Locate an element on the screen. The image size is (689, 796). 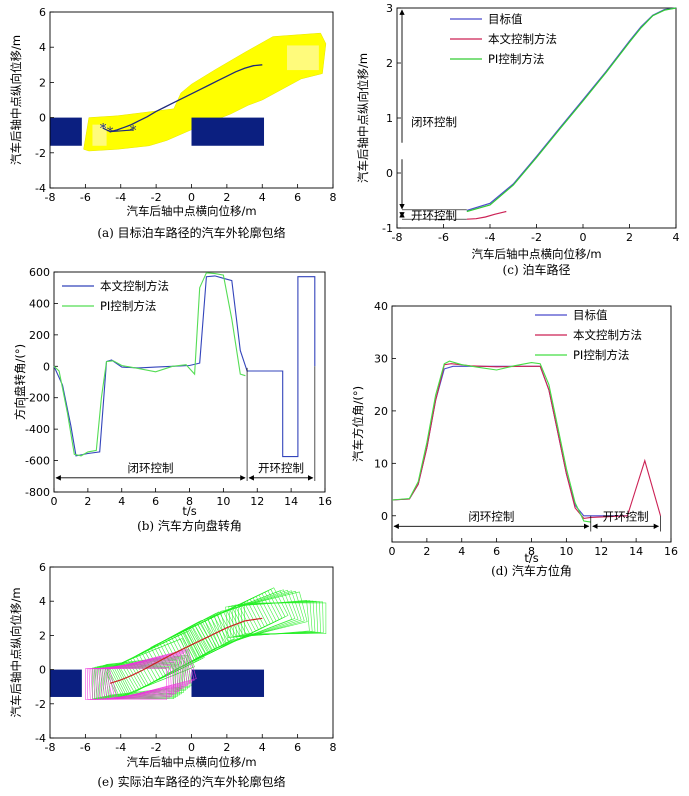
target-path-line is located at coordinates (186, 98).